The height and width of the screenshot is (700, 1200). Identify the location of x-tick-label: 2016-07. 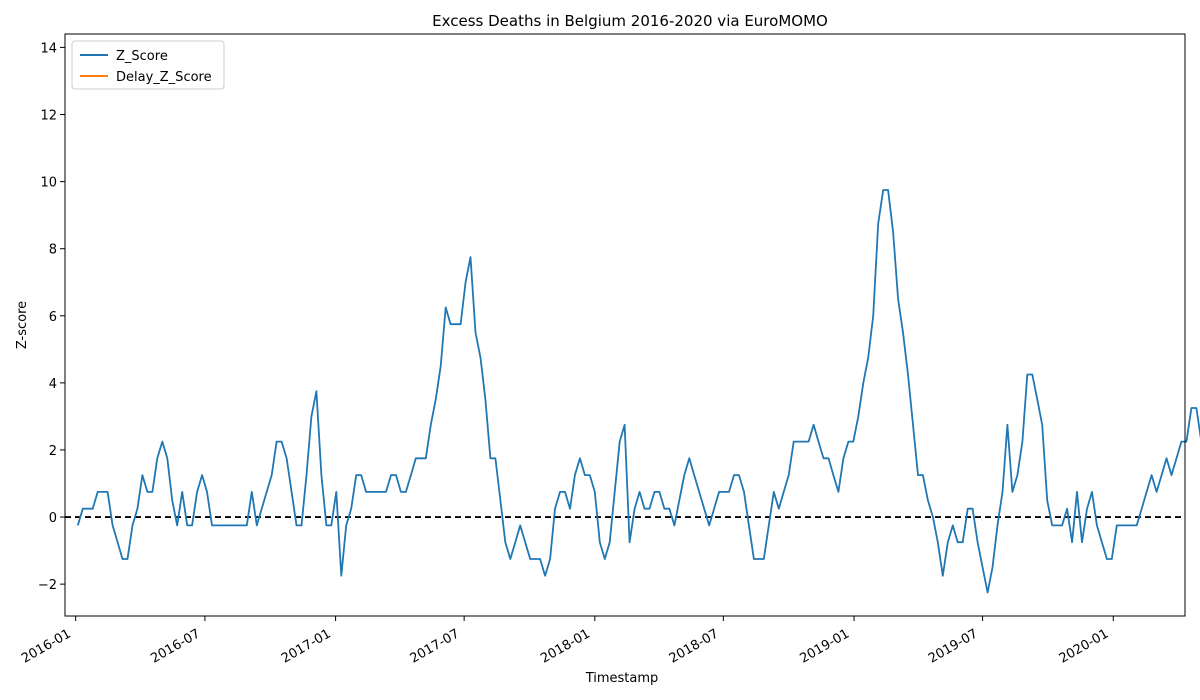
(175, 646).